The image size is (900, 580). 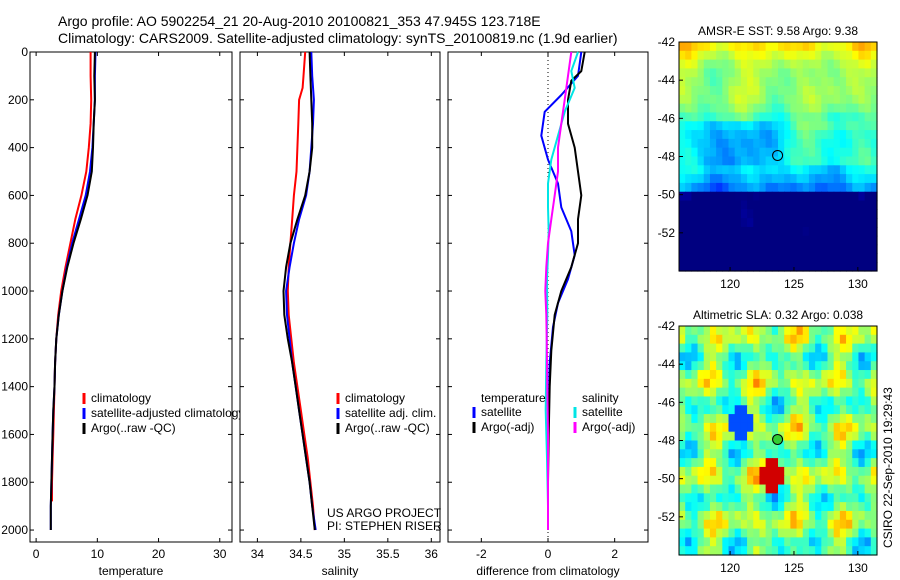 I want to click on sla_map-title: Altimetric SLA: 0.32 Argo: 0.038, so click(x=778, y=315).